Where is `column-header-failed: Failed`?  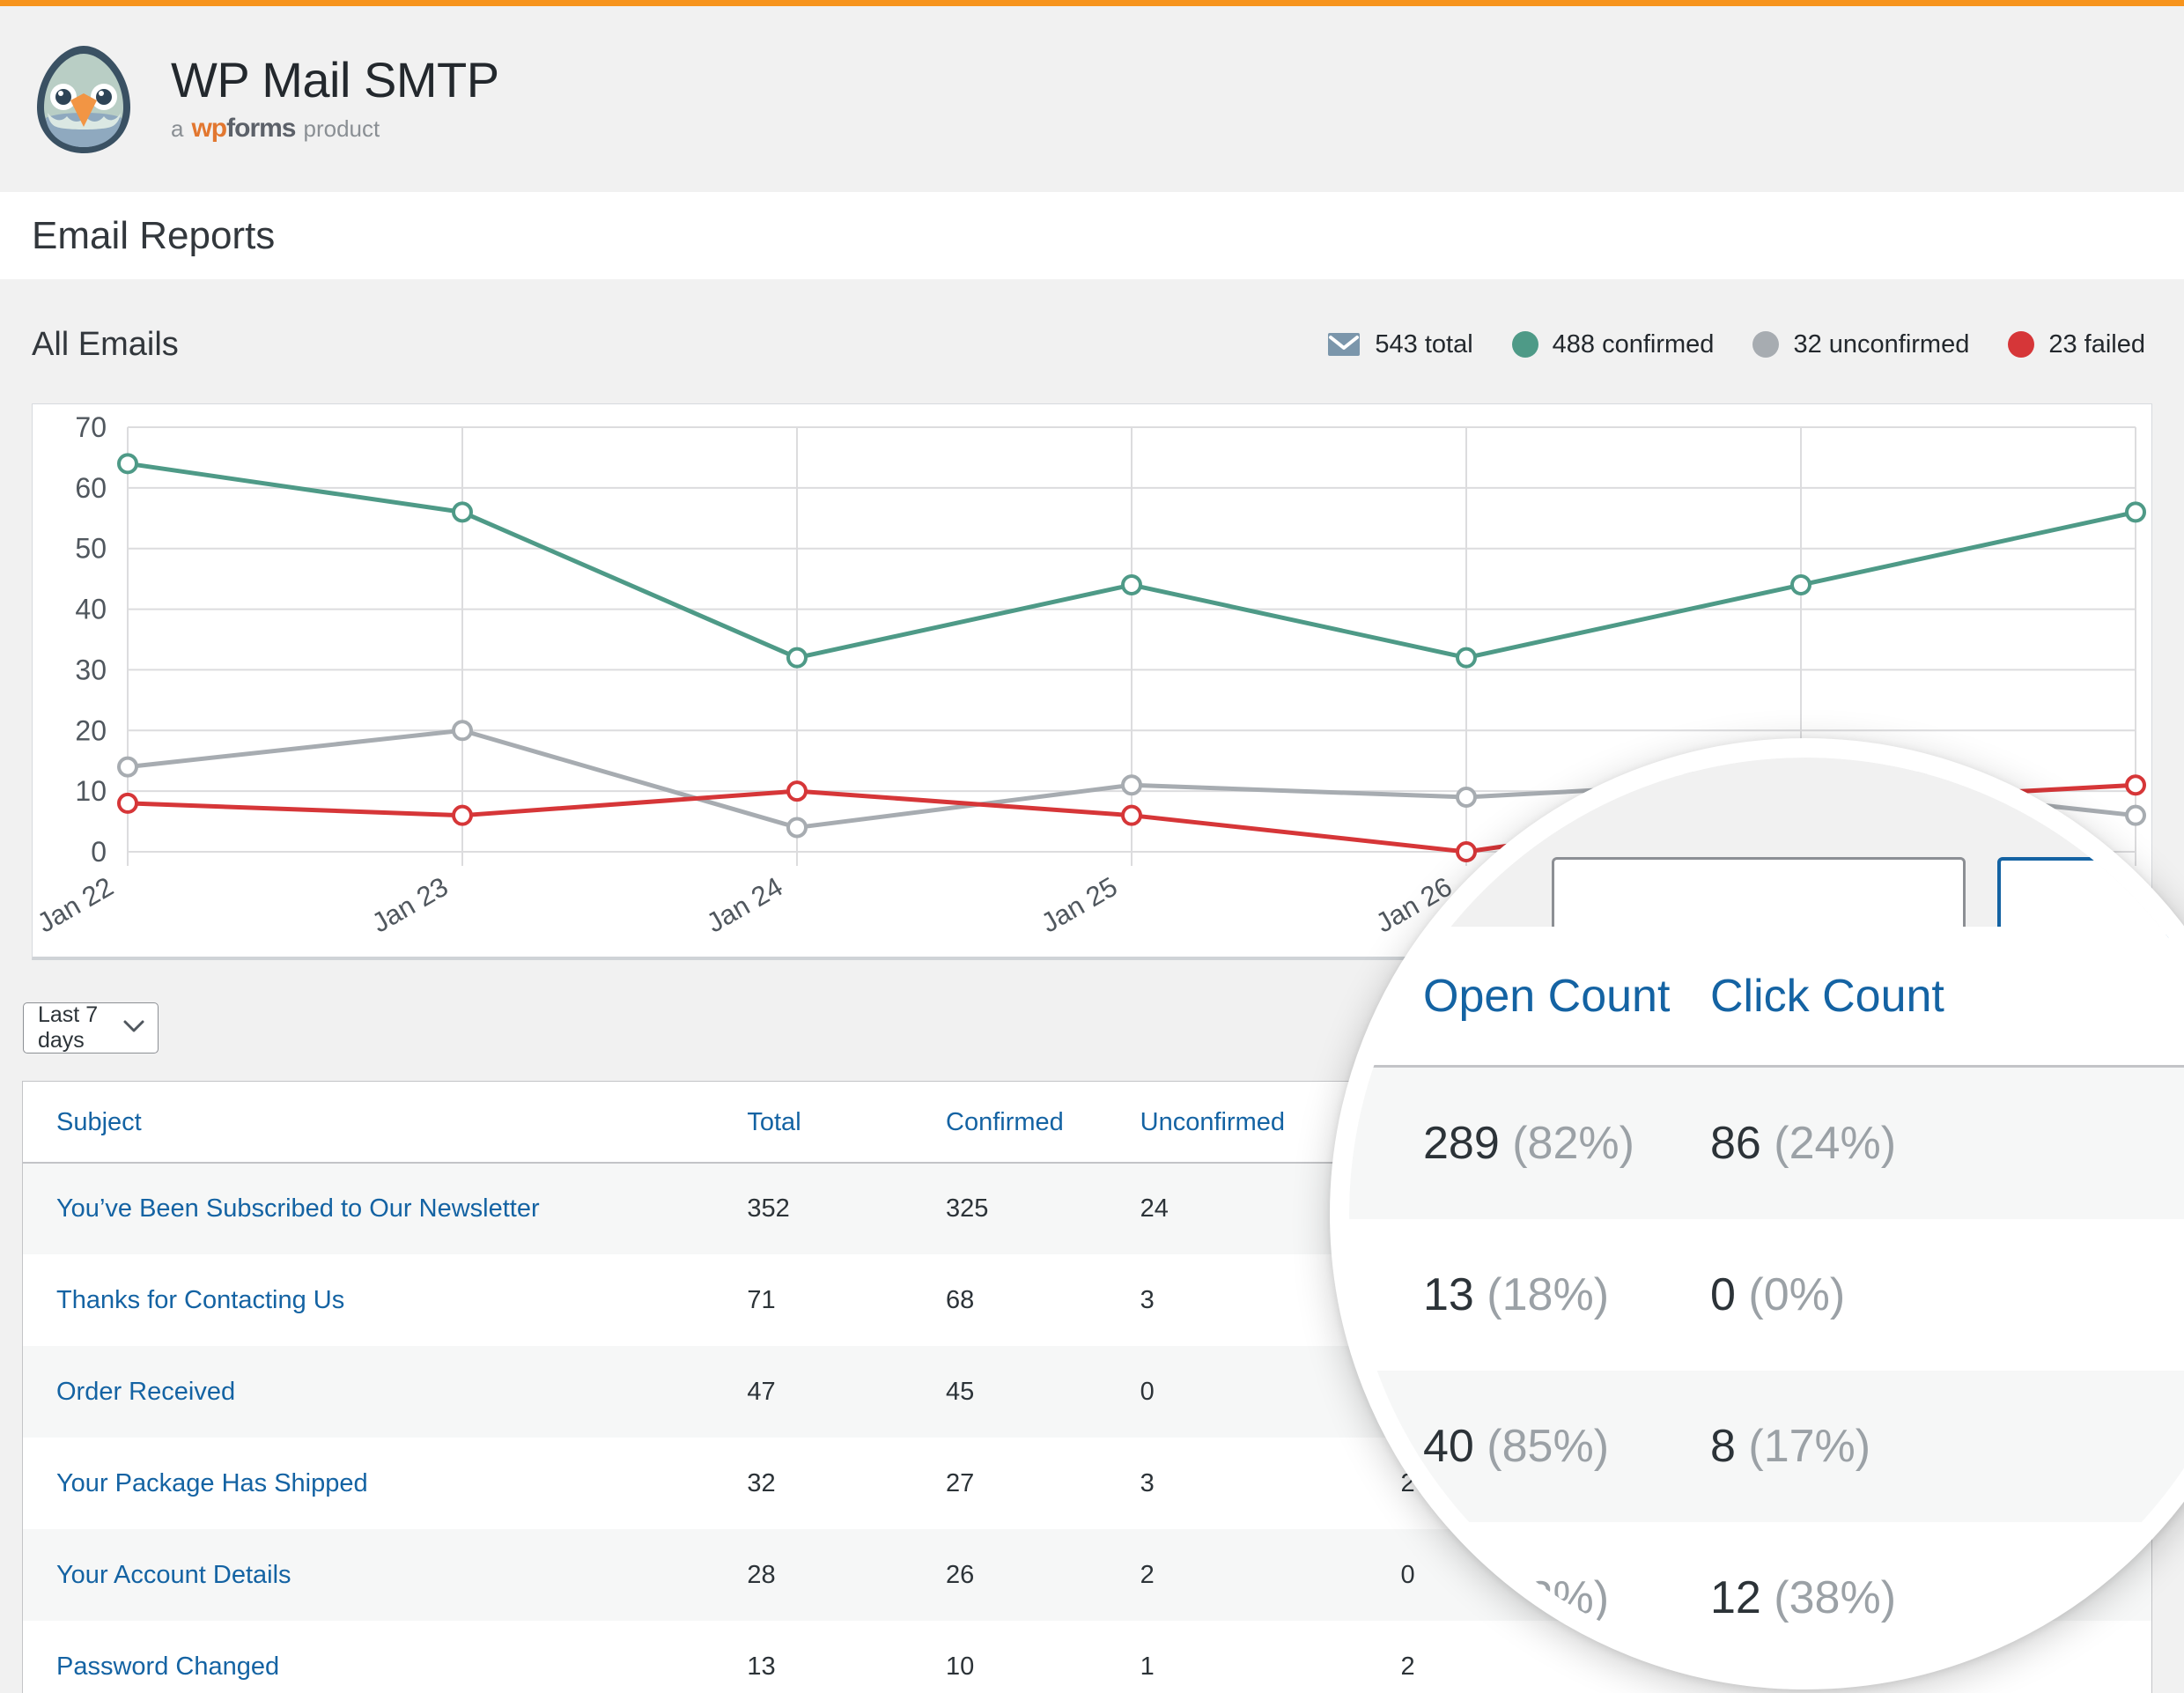 column-header-failed: Failed is located at coordinates (1489, 1123).